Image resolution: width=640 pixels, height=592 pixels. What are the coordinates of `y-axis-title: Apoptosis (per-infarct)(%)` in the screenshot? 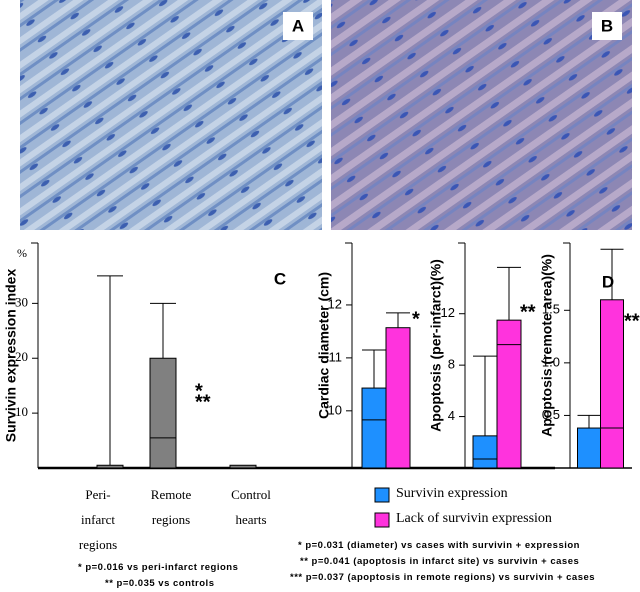 It's located at (436, 345).